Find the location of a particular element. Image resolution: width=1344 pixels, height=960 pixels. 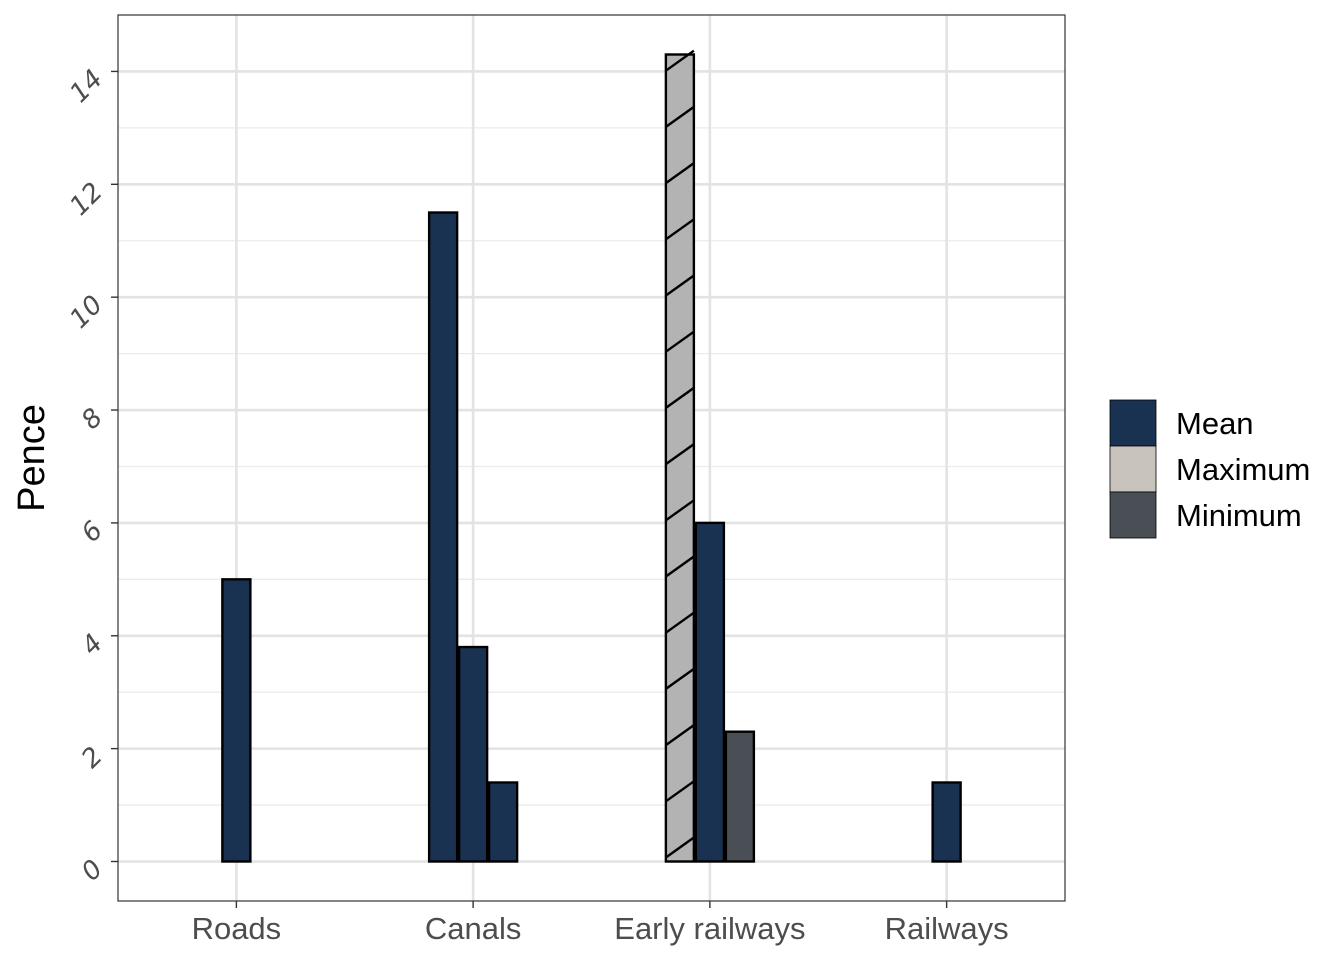

x-axis-ticks: Roads Canals Early railways Railways is located at coordinates (600, 923).